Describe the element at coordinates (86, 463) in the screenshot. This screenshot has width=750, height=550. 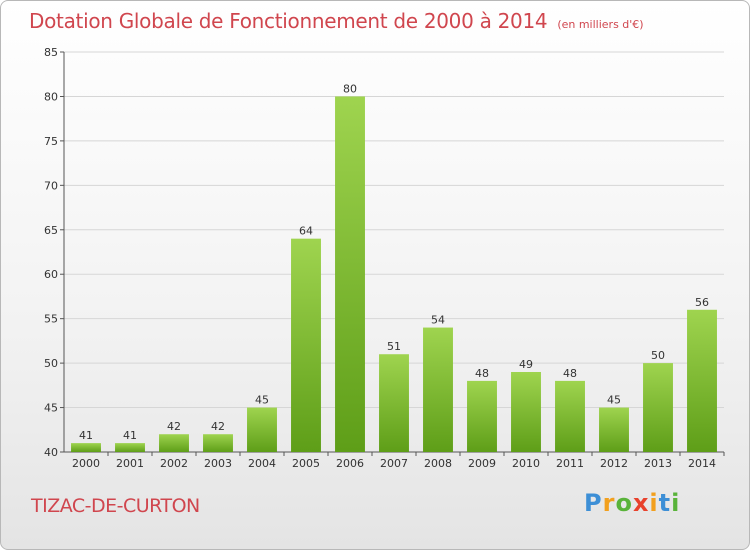
I see `x-tick-label-2000: 2000` at that location.